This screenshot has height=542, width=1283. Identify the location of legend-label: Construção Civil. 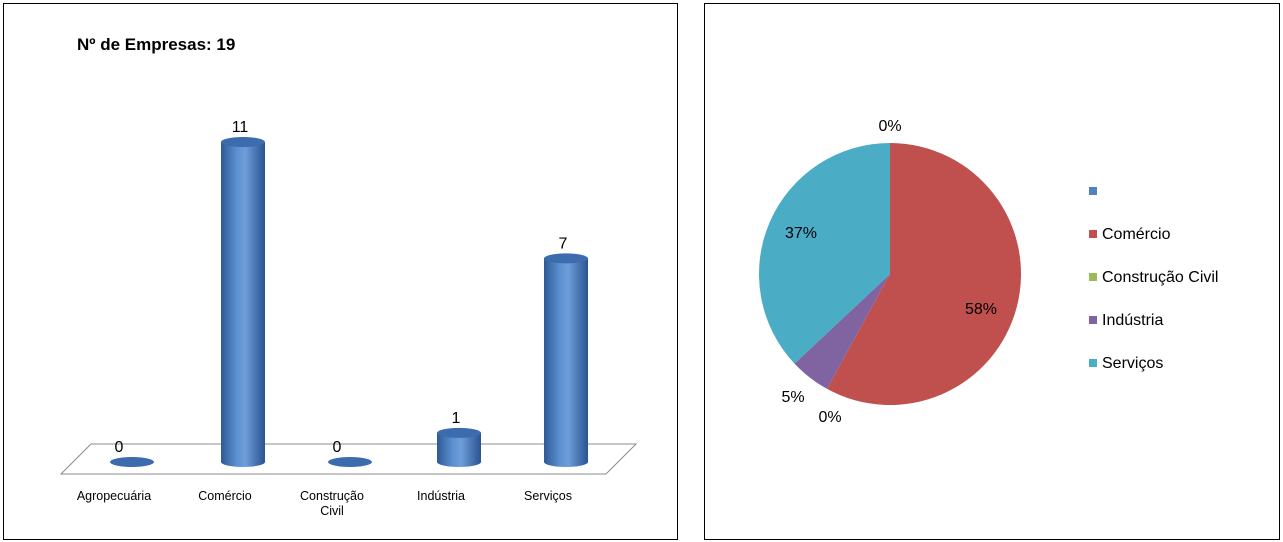
(1160, 277).